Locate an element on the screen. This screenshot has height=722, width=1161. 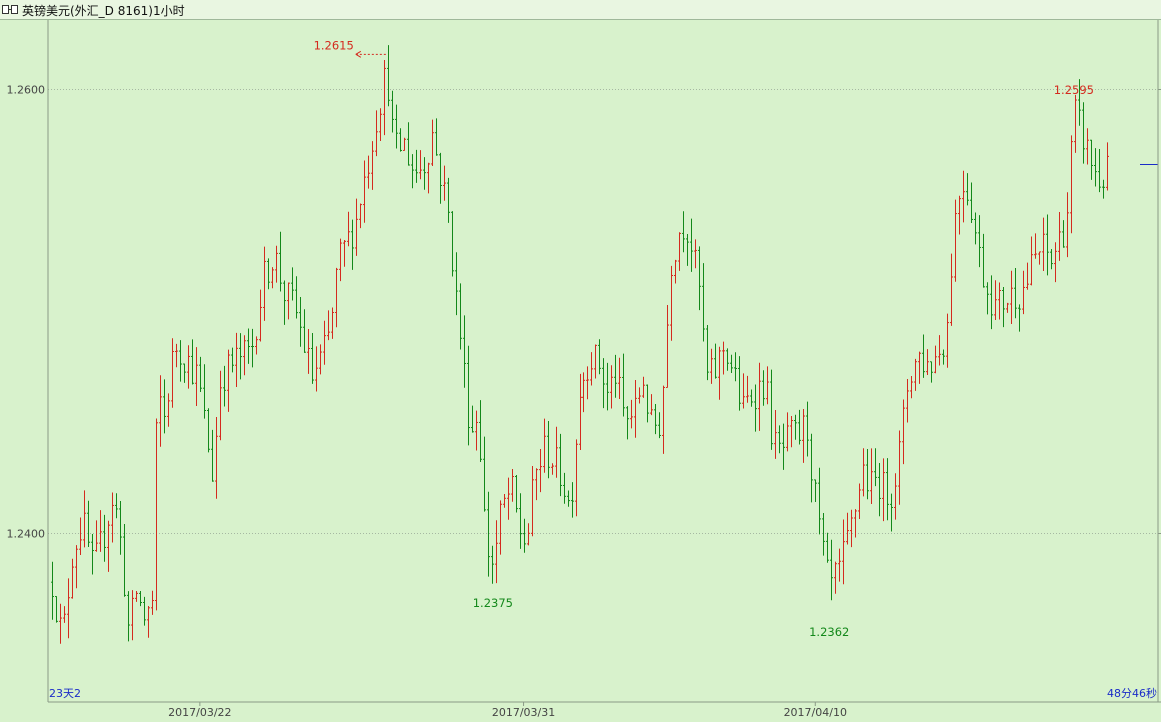
high-price-label: 1.2595 is located at coordinates (1074, 90).